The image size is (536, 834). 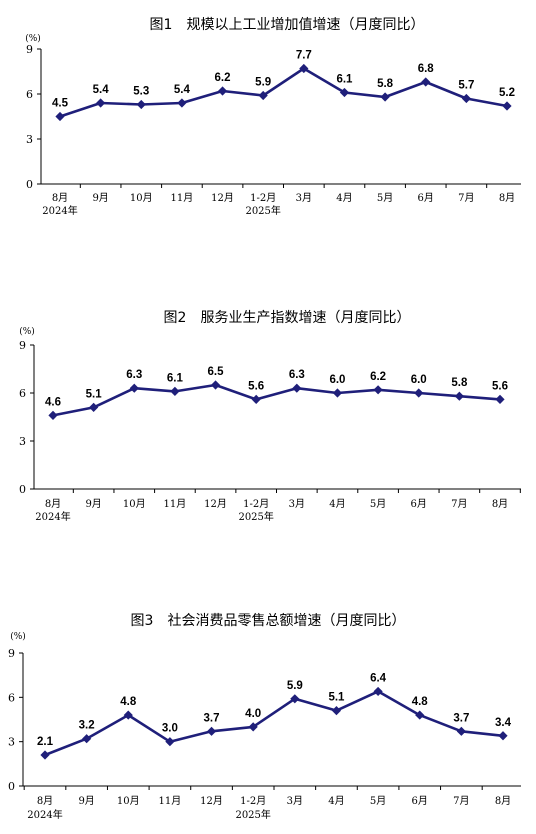 What do you see at coordinates (94, 394) in the screenshot?
I see `data-label: 5.1` at bounding box center [94, 394].